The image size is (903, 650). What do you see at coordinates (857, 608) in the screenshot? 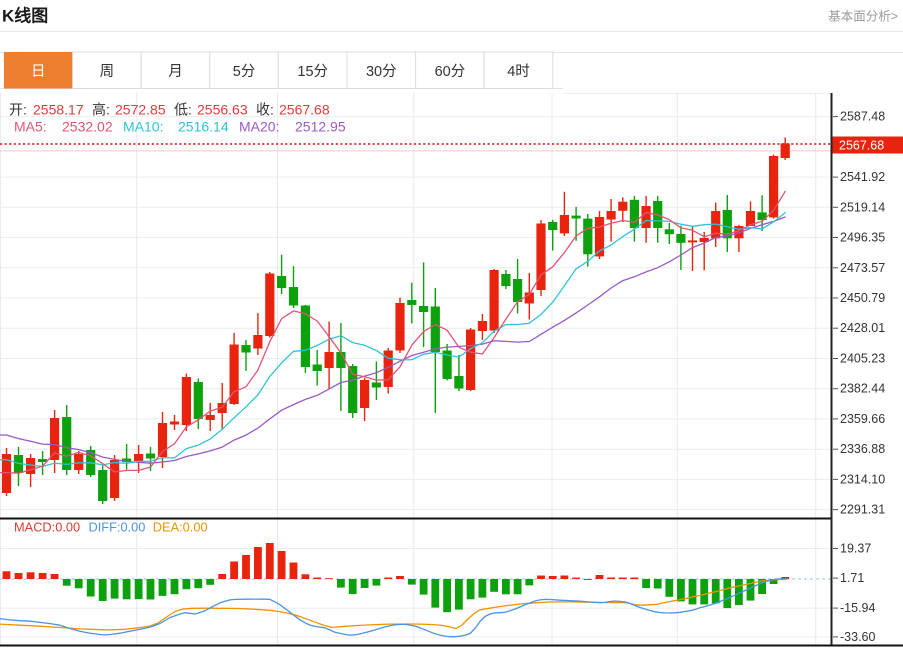
I see `svg-text: -15.94` at bounding box center [857, 608].